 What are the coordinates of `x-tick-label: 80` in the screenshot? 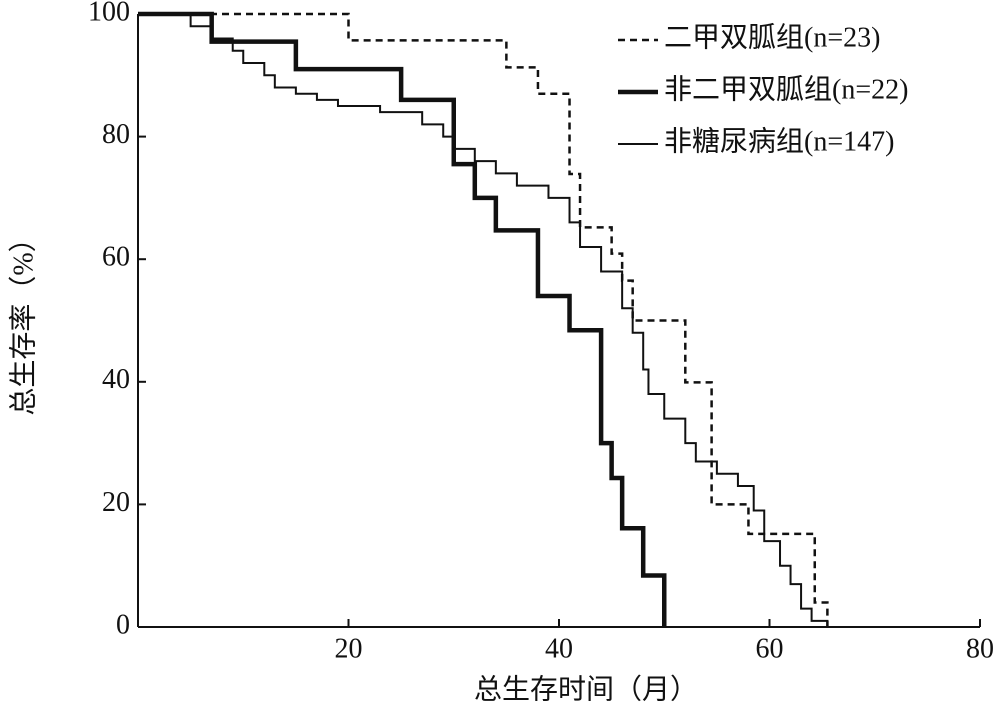 It's located at (980, 648).